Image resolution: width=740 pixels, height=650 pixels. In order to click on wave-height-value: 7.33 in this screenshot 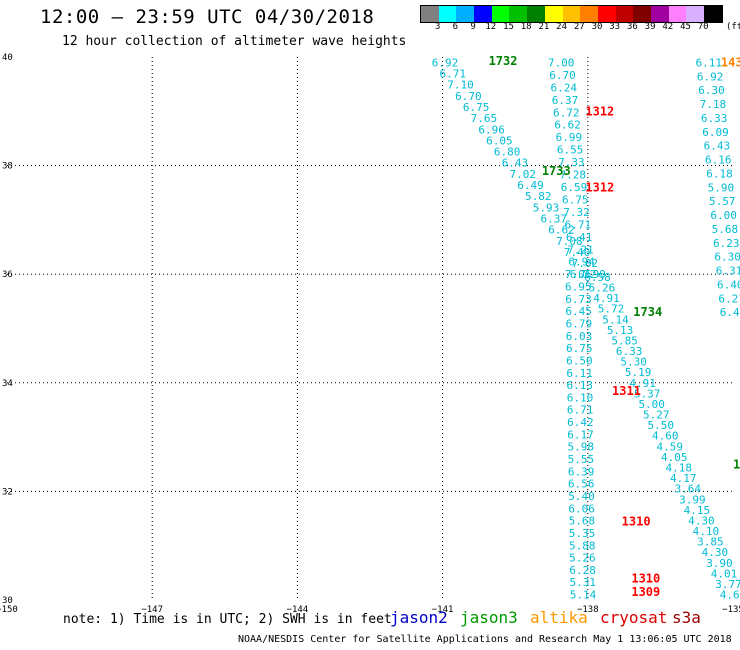, I will do `click(571, 162)`.